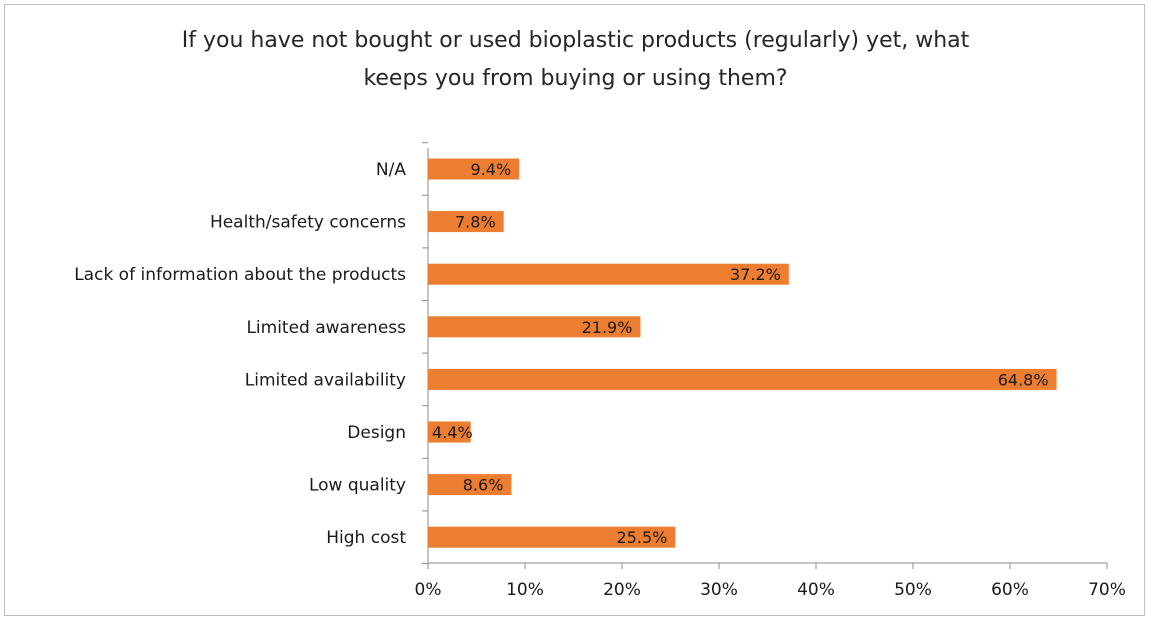  What do you see at coordinates (428, 590) in the screenshot?
I see `x-tick-label: 0%` at bounding box center [428, 590].